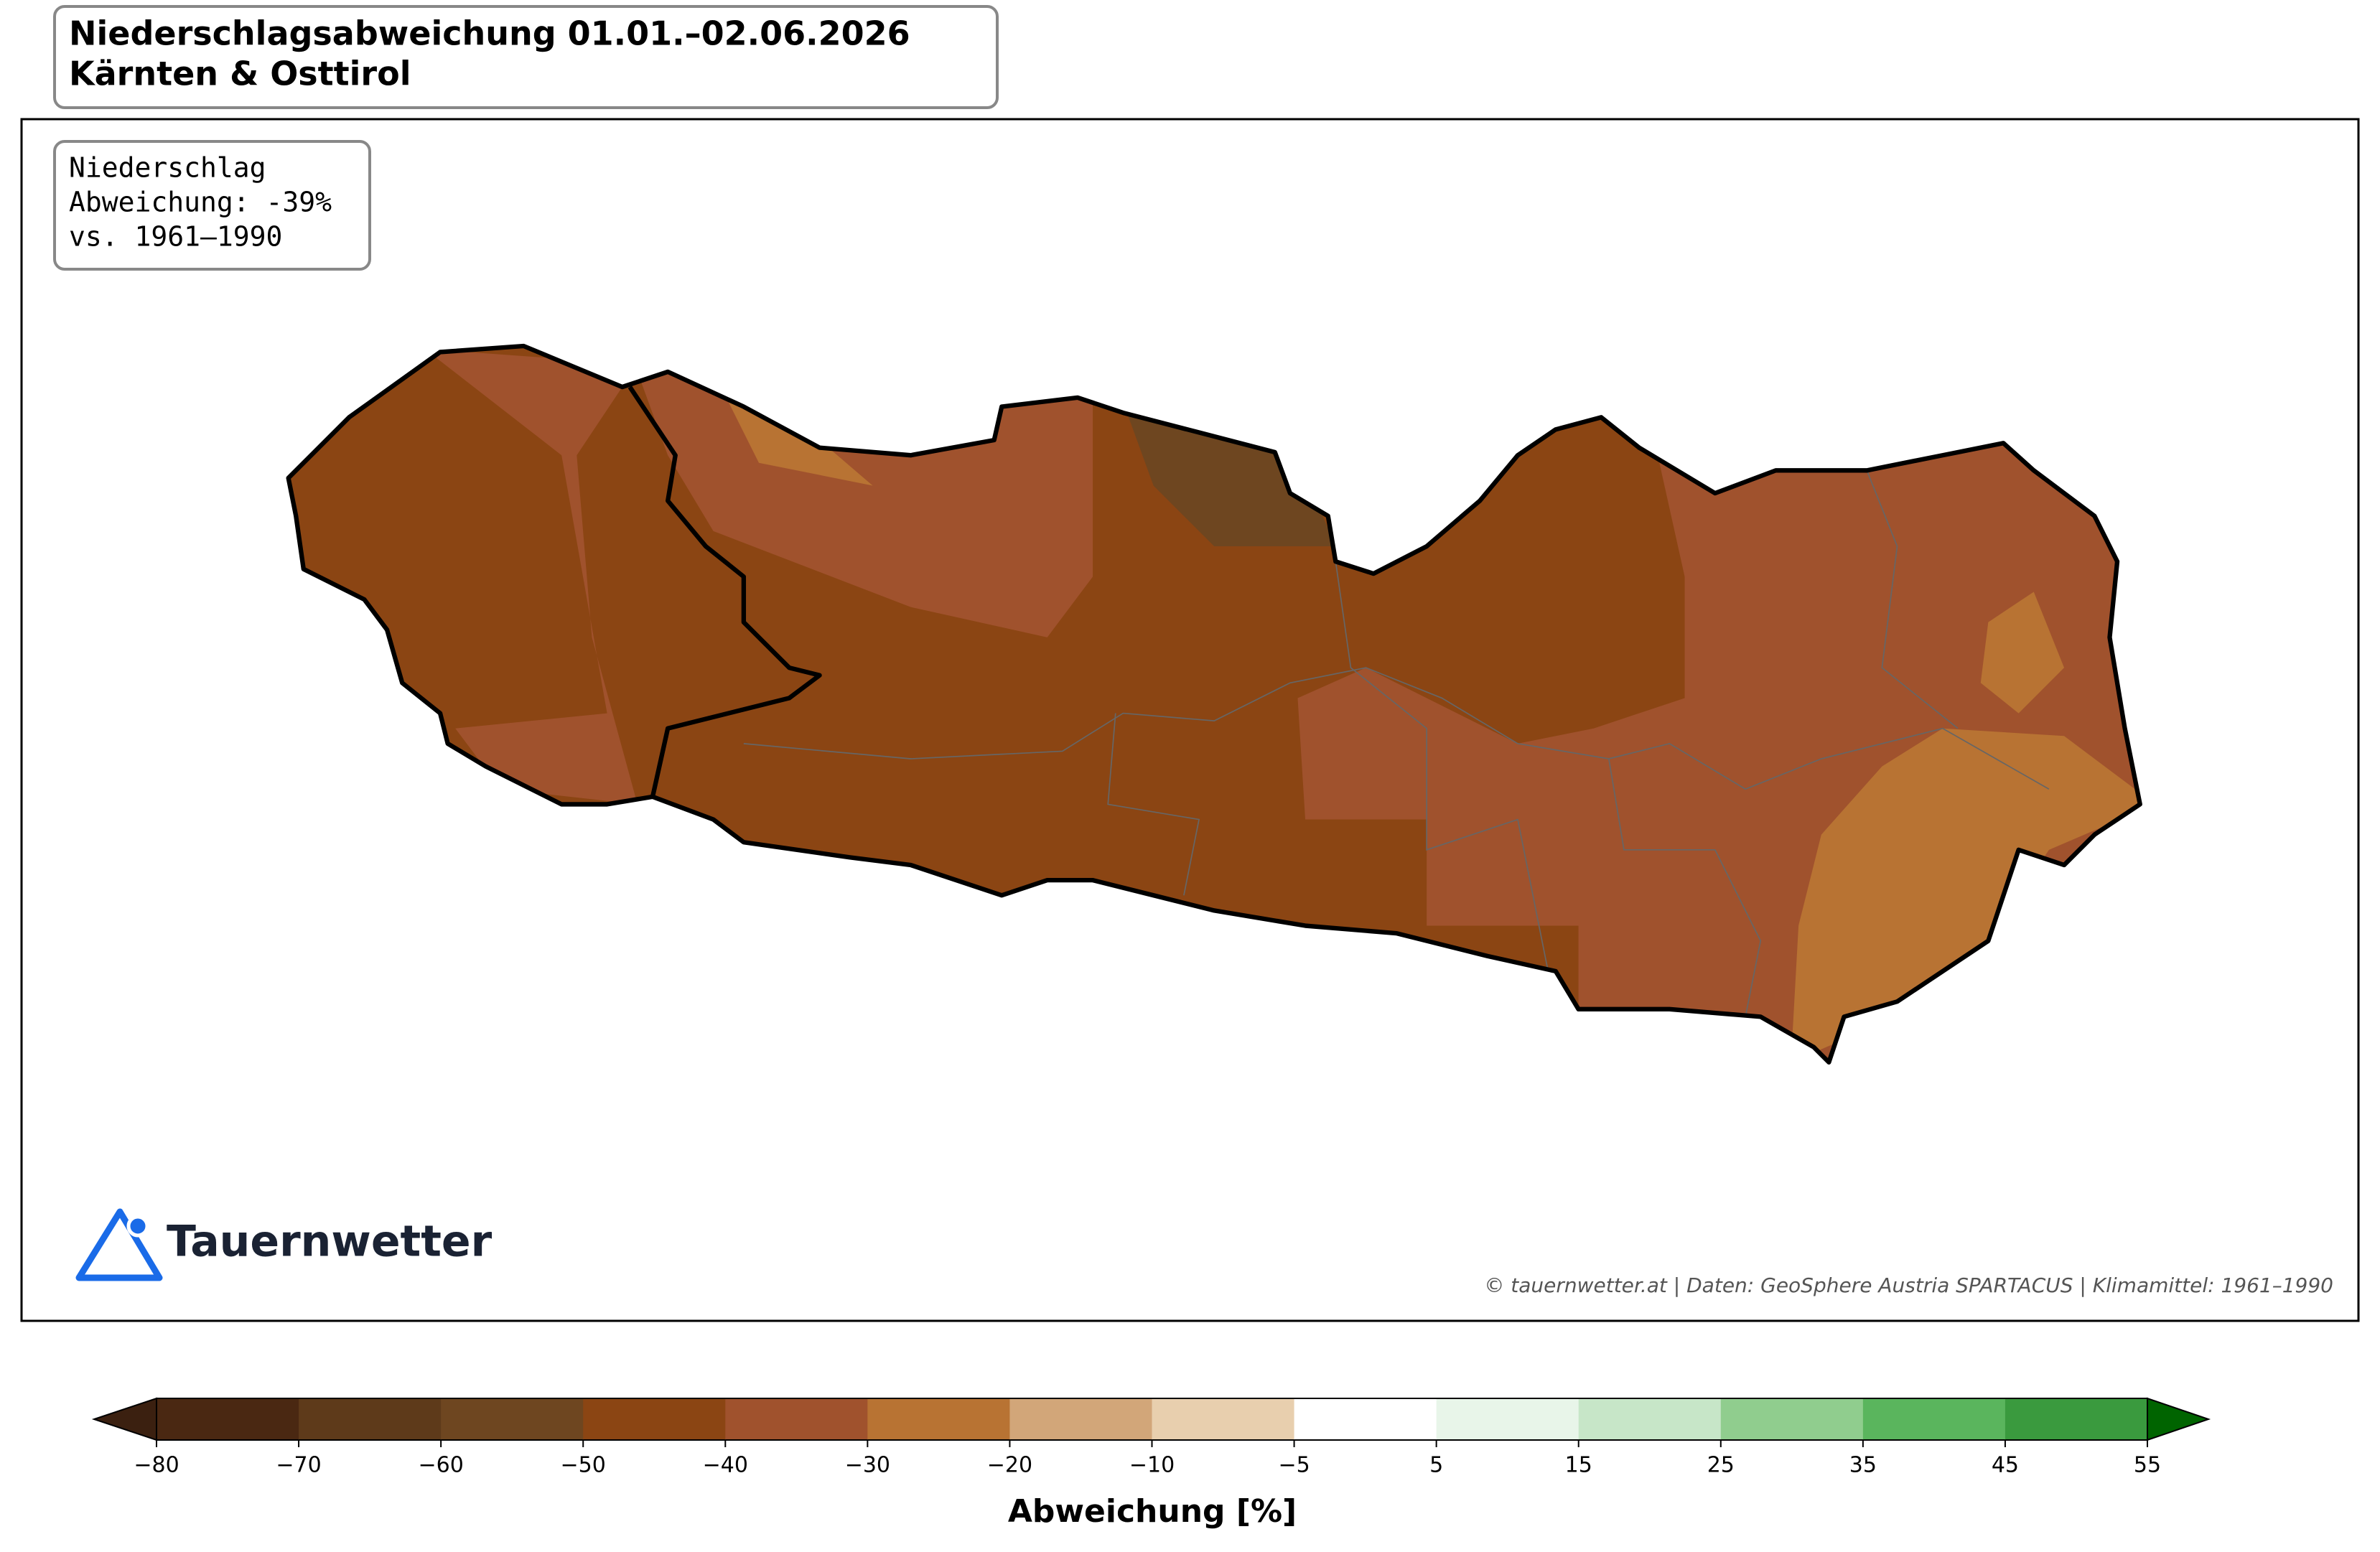 The width and height of the screenshot is (2380, 1552). I want to click on colorbar-tick-label: 55, so click(2147, 1465).